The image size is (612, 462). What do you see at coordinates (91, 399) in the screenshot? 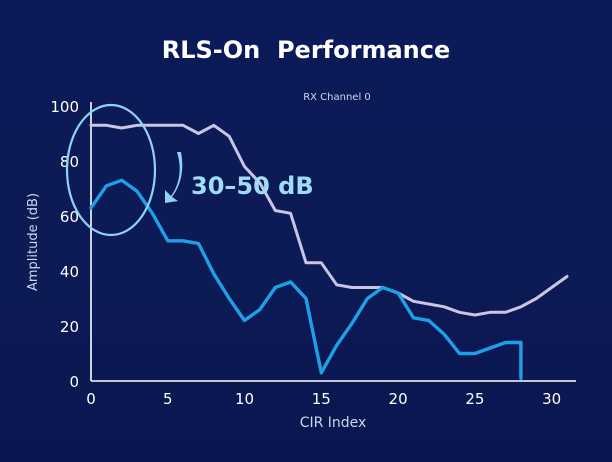
I see `x-tick-label: 0` at bounding box center [91, 399].